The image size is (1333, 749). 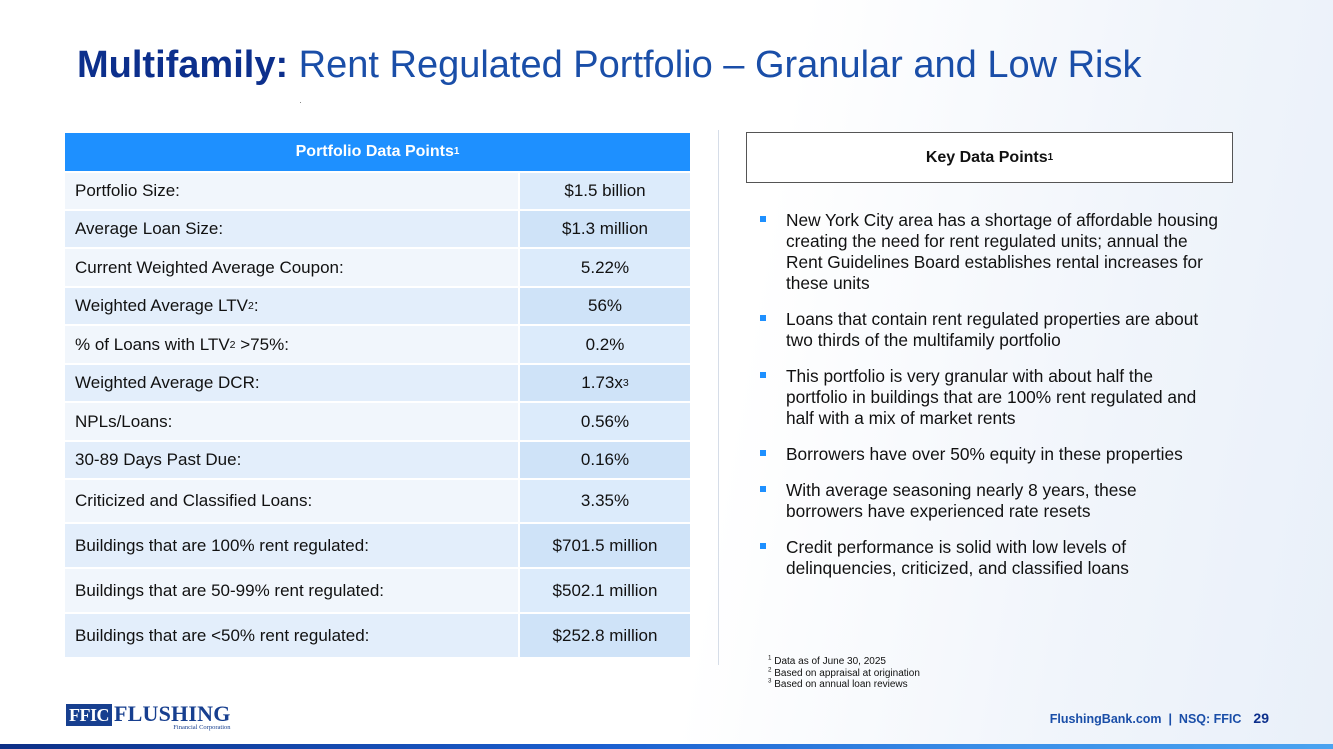 I want to click on row-value: 56%, so click(x=604, y=306).